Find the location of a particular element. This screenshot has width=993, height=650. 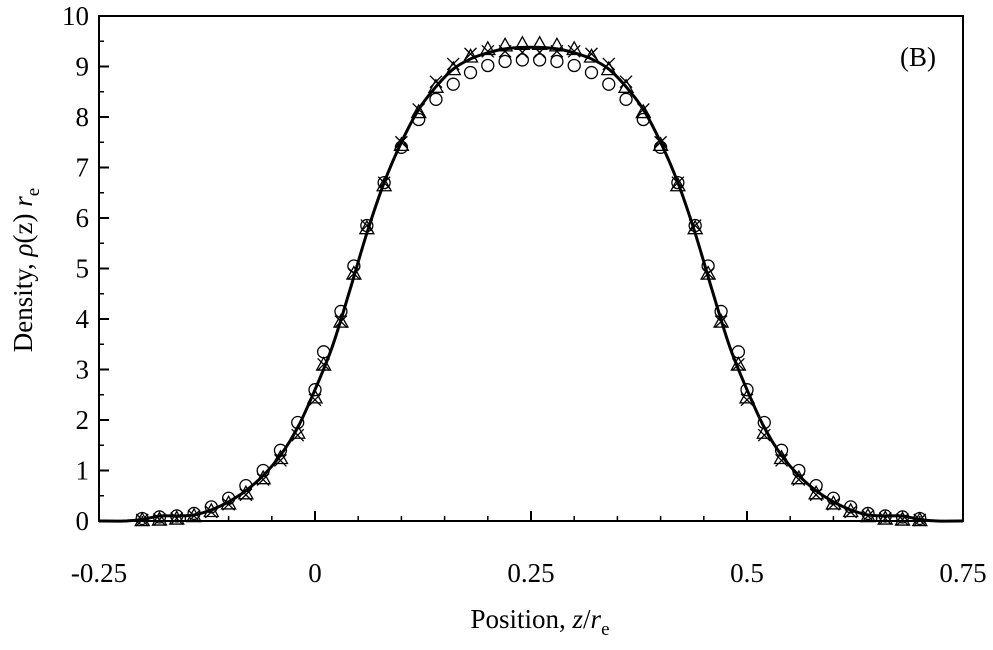

x-tick-label: 0.75 is located at coordinates (962, 573).